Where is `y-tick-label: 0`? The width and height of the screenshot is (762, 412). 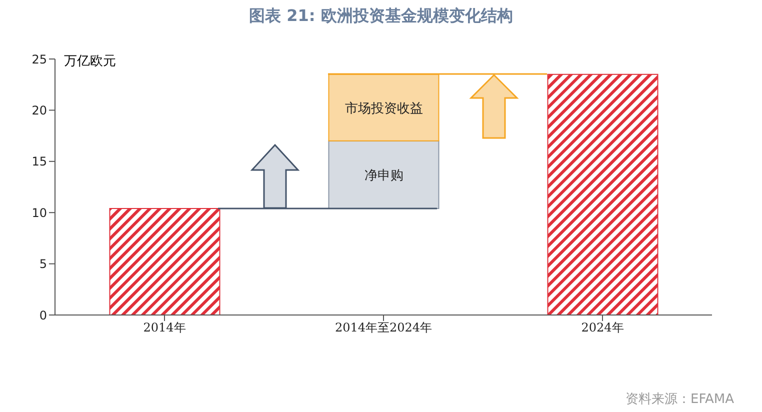 y-tick-label: 0 is located at coordinates (43, 315).